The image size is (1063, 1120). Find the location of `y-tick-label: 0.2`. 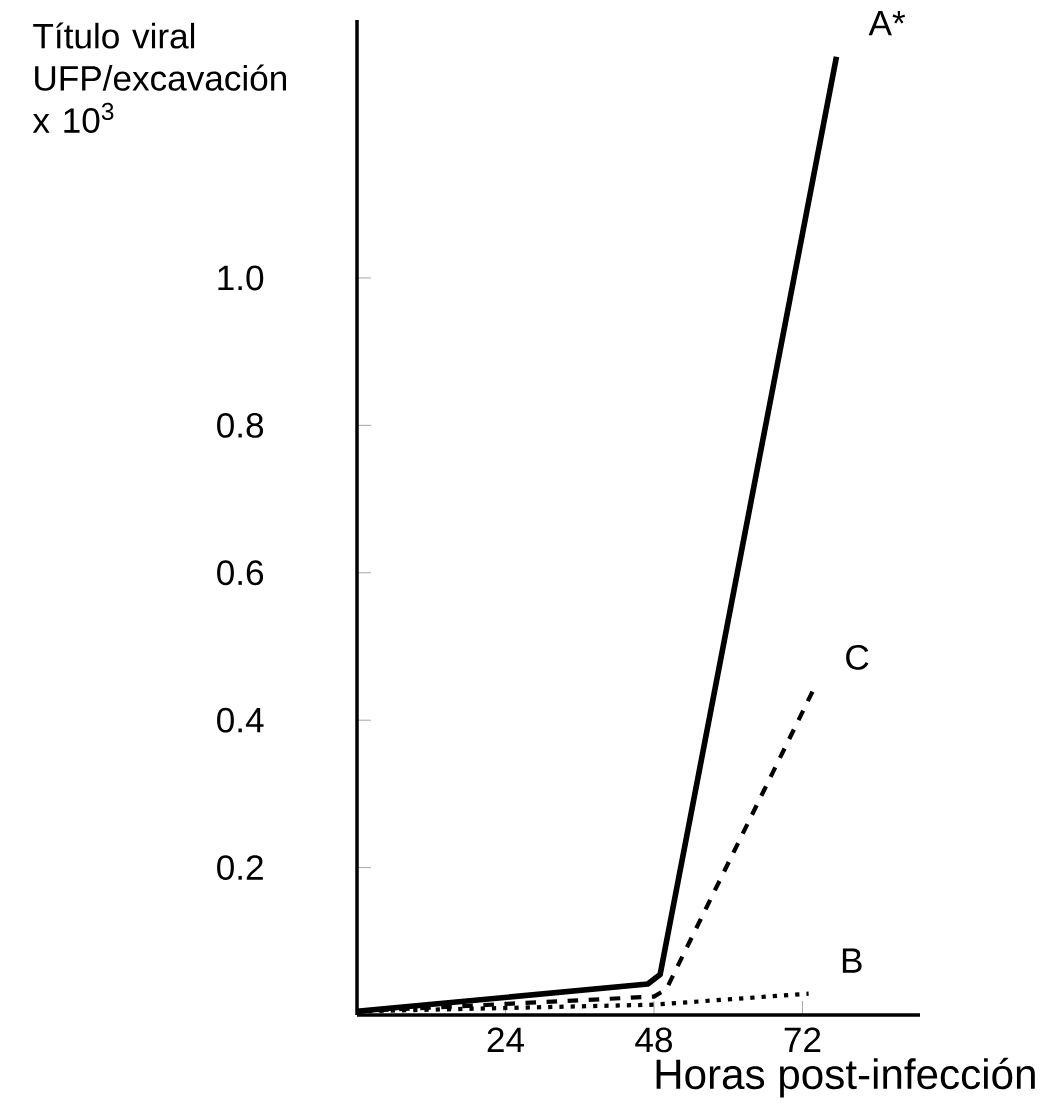

y-tick-label: 0.2 is located at coordinates (240, 868).